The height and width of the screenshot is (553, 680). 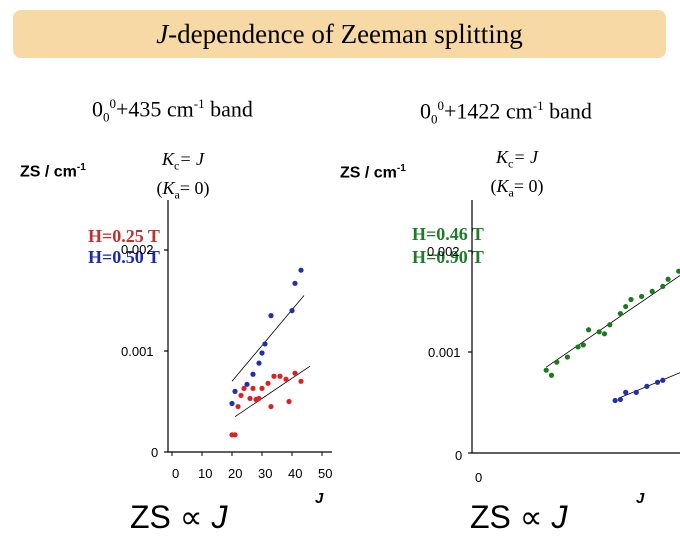 What do you see at coordinates (295, 473) in the screenshot?
I see `left-x-tick-40: 40` at bounding box center [295, 473].